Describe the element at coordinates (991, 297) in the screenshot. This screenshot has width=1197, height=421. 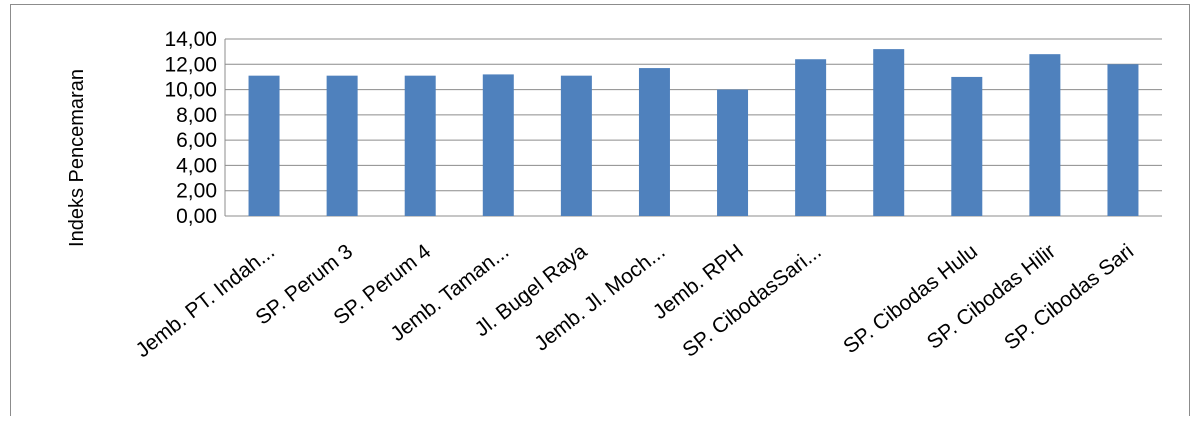
I see `x-tick-label: SP. Cibodas Hilir` at that location.